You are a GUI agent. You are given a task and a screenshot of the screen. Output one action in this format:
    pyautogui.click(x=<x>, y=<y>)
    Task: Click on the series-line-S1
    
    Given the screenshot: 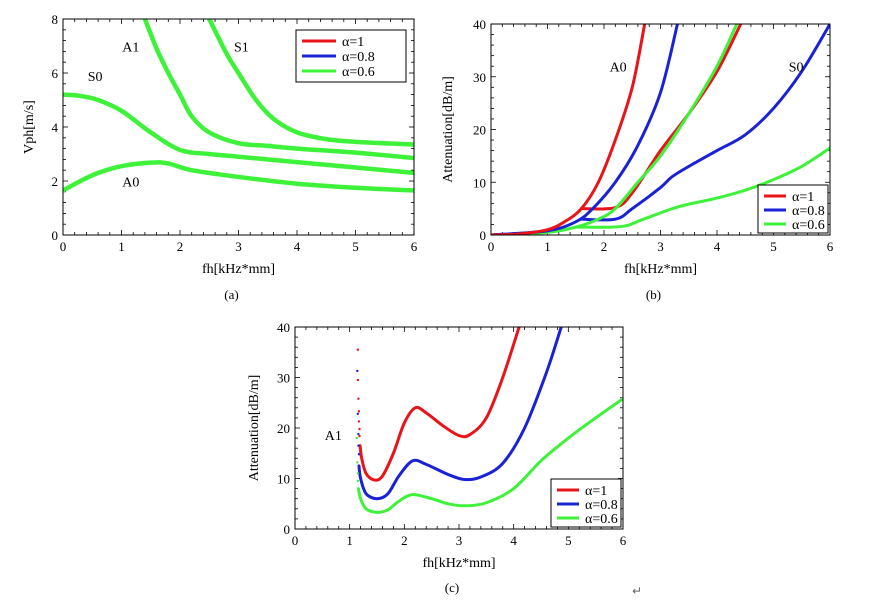 What is the action you would take?
    pyautogui.click(x=310, y=83)
    